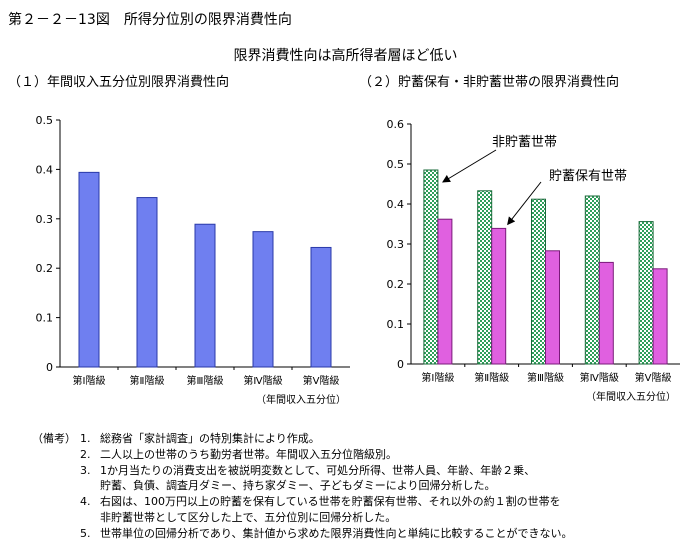 The height and width of the screenshot is (551, 691). What do you see at coordinates (248, 454) in the screenshot?
I see `note-text: 二人以上の世帯のうち勤労者世帯。年間収入五分位階級別。` at bounding box center [248, 454].